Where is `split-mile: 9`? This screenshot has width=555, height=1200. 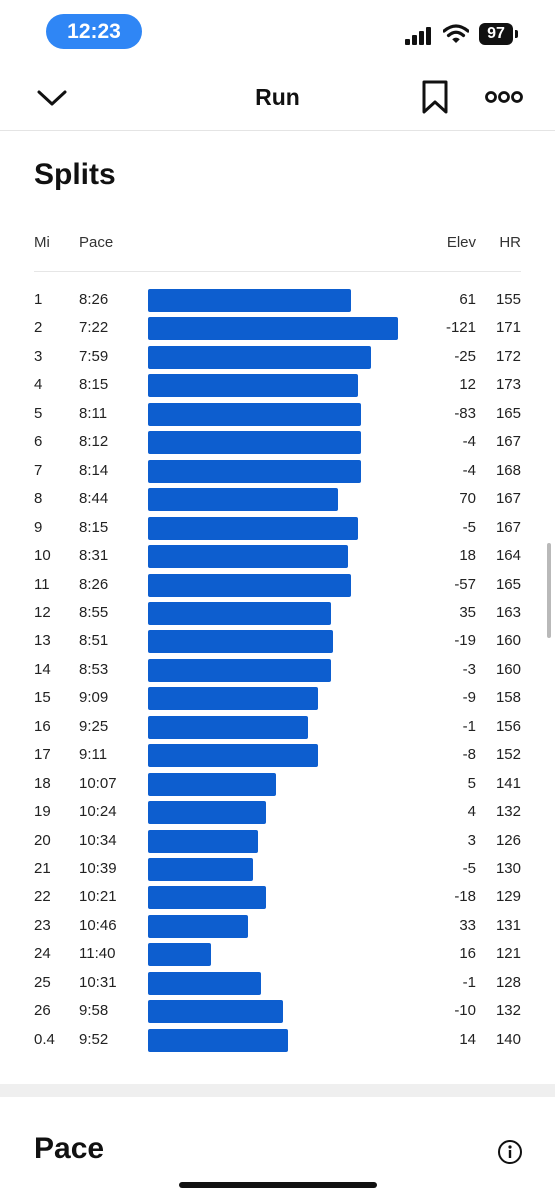 split-mile: 9 is located at coordinates (38, 527).